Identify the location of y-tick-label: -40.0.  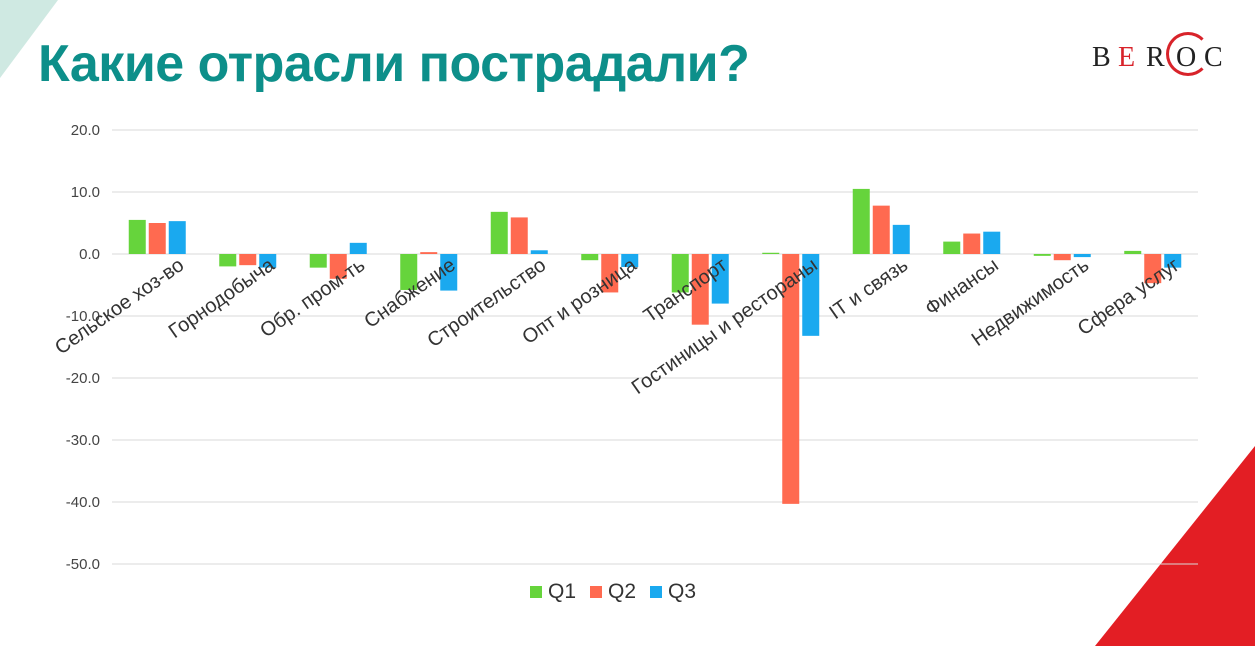
(83, 502).